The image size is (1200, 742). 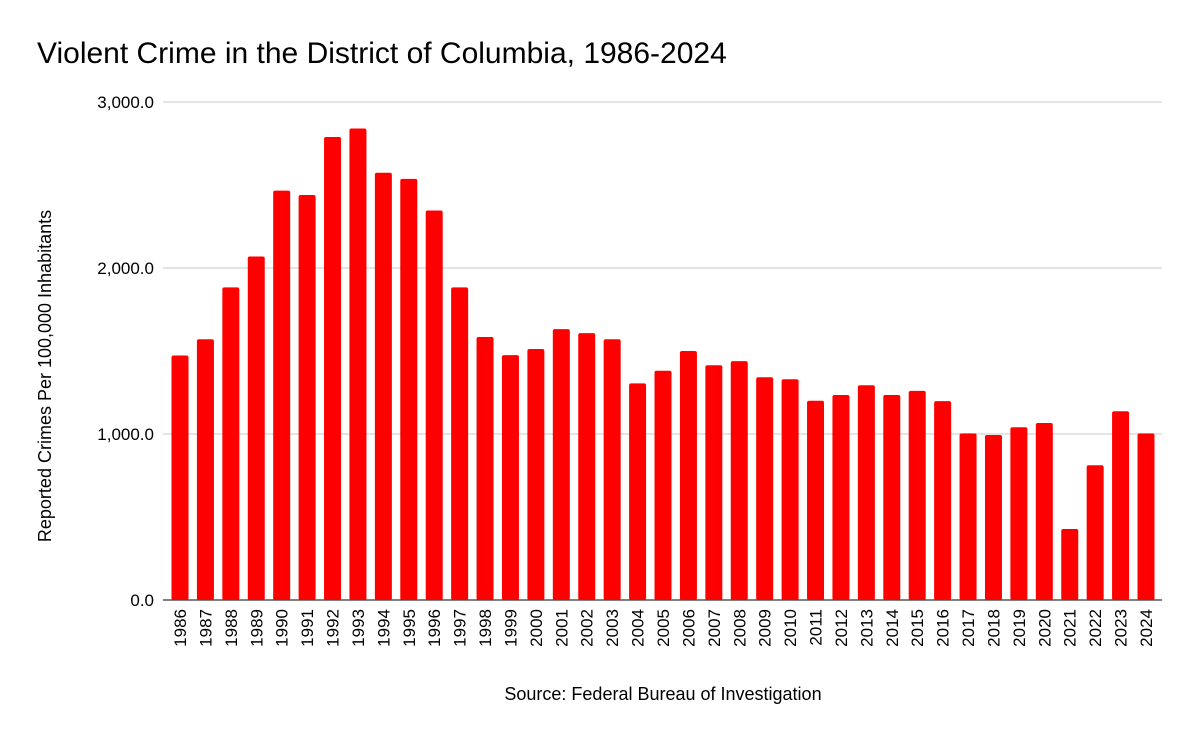 I want to click on y-tick-label: 3,000.0, so click(x=125, y=102).